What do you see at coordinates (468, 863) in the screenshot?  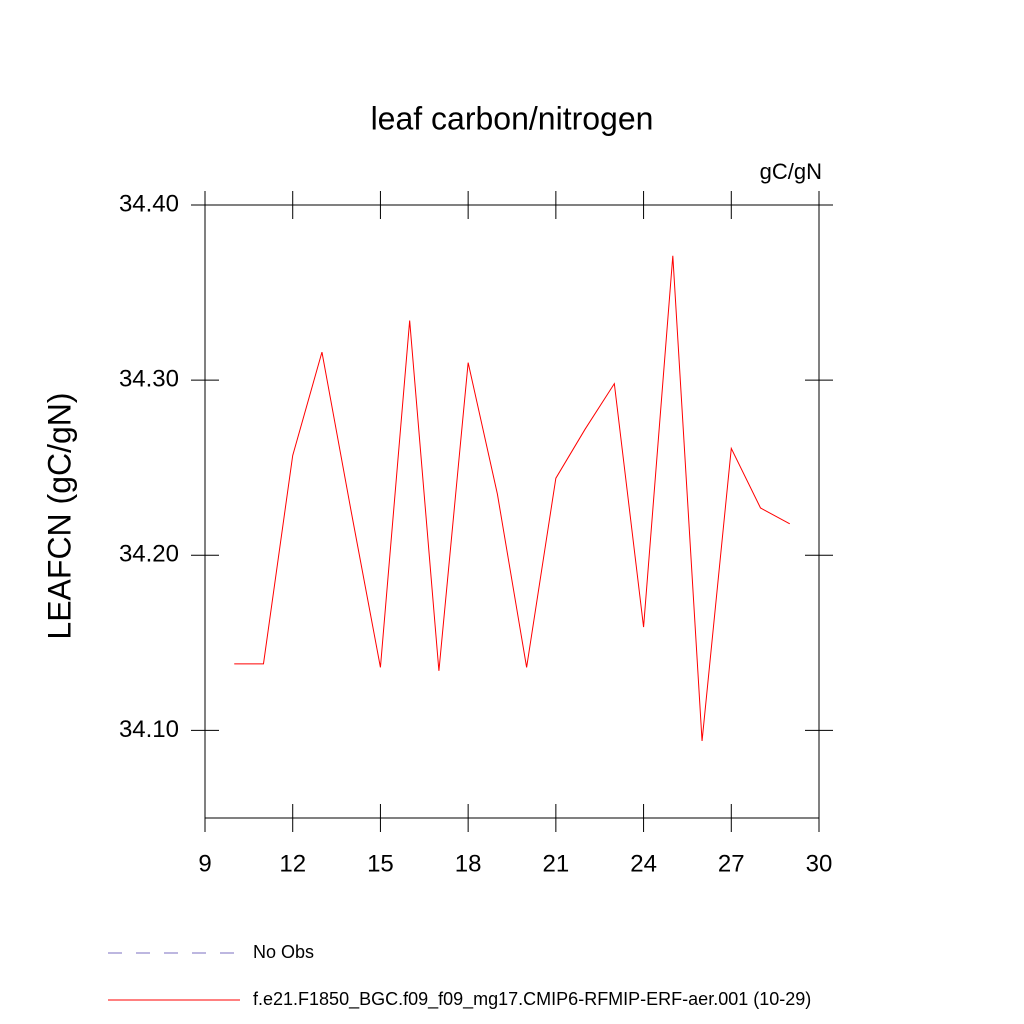 I see `x-tick-label: 18` at bounding box center [468, 863].